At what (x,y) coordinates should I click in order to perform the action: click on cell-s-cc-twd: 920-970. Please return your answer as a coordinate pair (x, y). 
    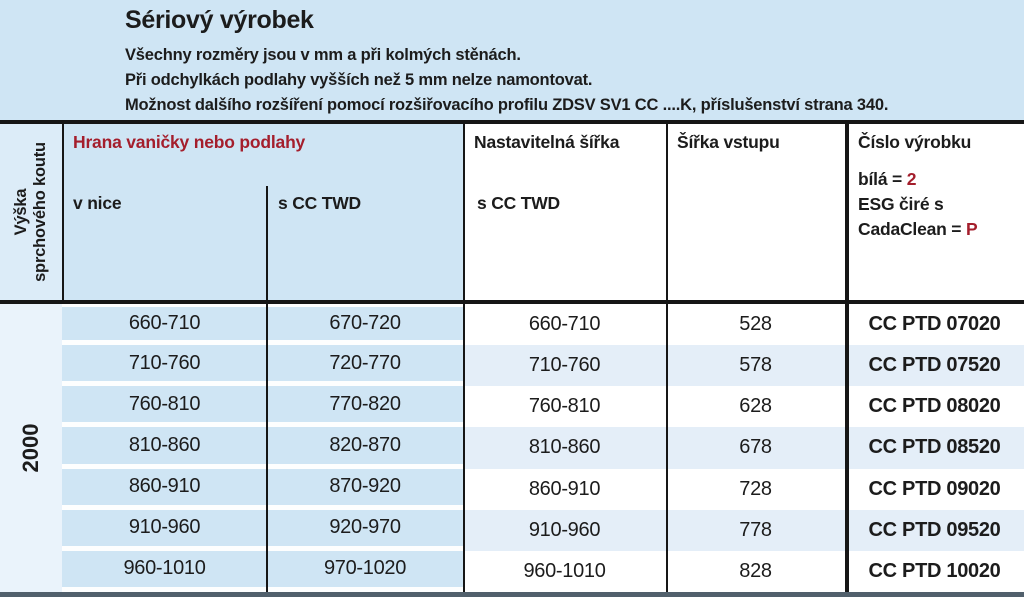
    Looking at the image, I should click on (365, 530).